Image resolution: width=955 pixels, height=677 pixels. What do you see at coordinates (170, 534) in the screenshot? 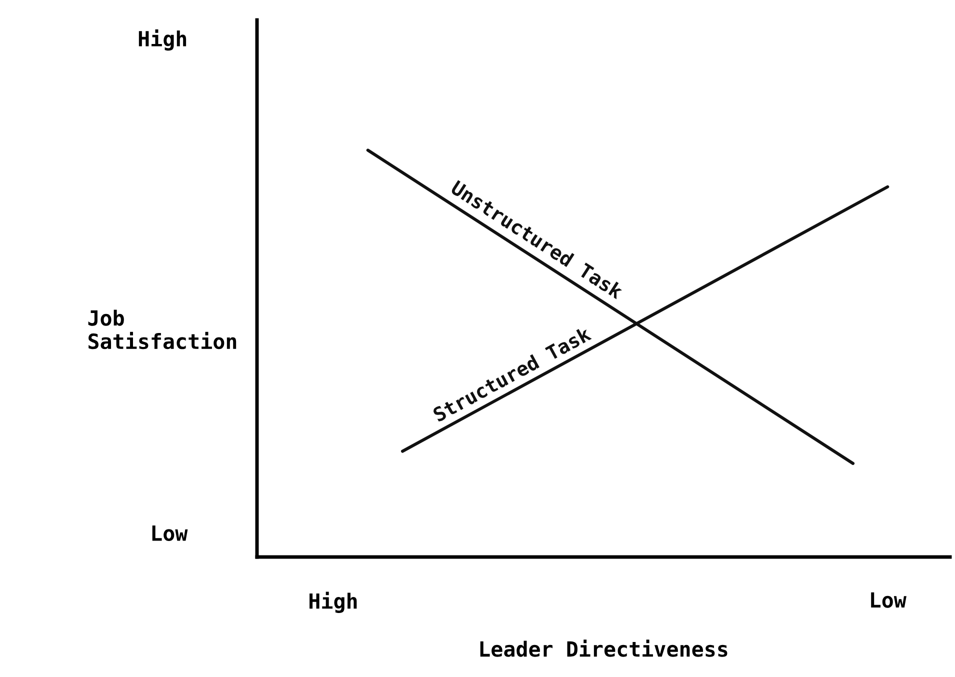
I see `text: Low` at bounding box center [170, 534].